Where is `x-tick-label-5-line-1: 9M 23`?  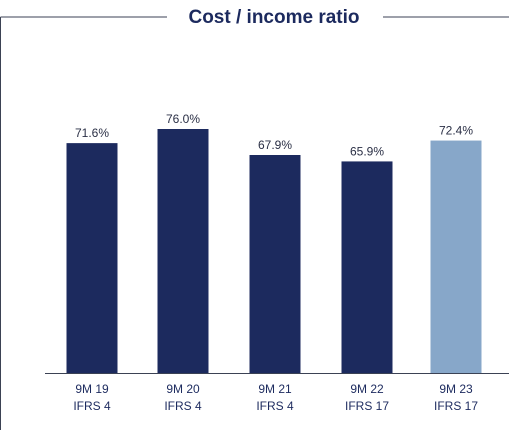
x-tick-label-5-line-1: 9M 23 is located at coordinates (456, 389).